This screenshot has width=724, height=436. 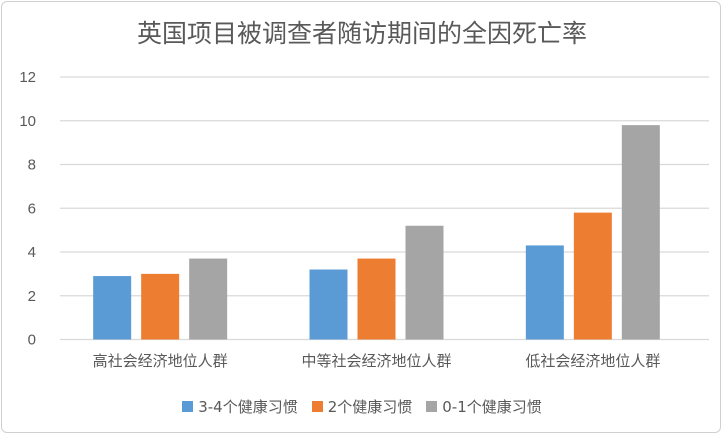 I want to click on legend-item: 3-4个健康习惯, so click(x=240, y=406).